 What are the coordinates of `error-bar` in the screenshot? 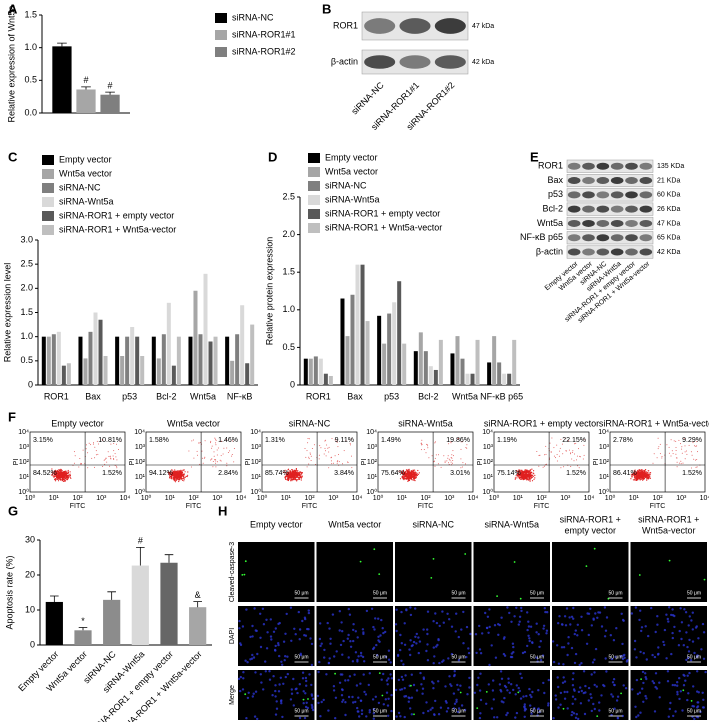 It's located at (111, 596).